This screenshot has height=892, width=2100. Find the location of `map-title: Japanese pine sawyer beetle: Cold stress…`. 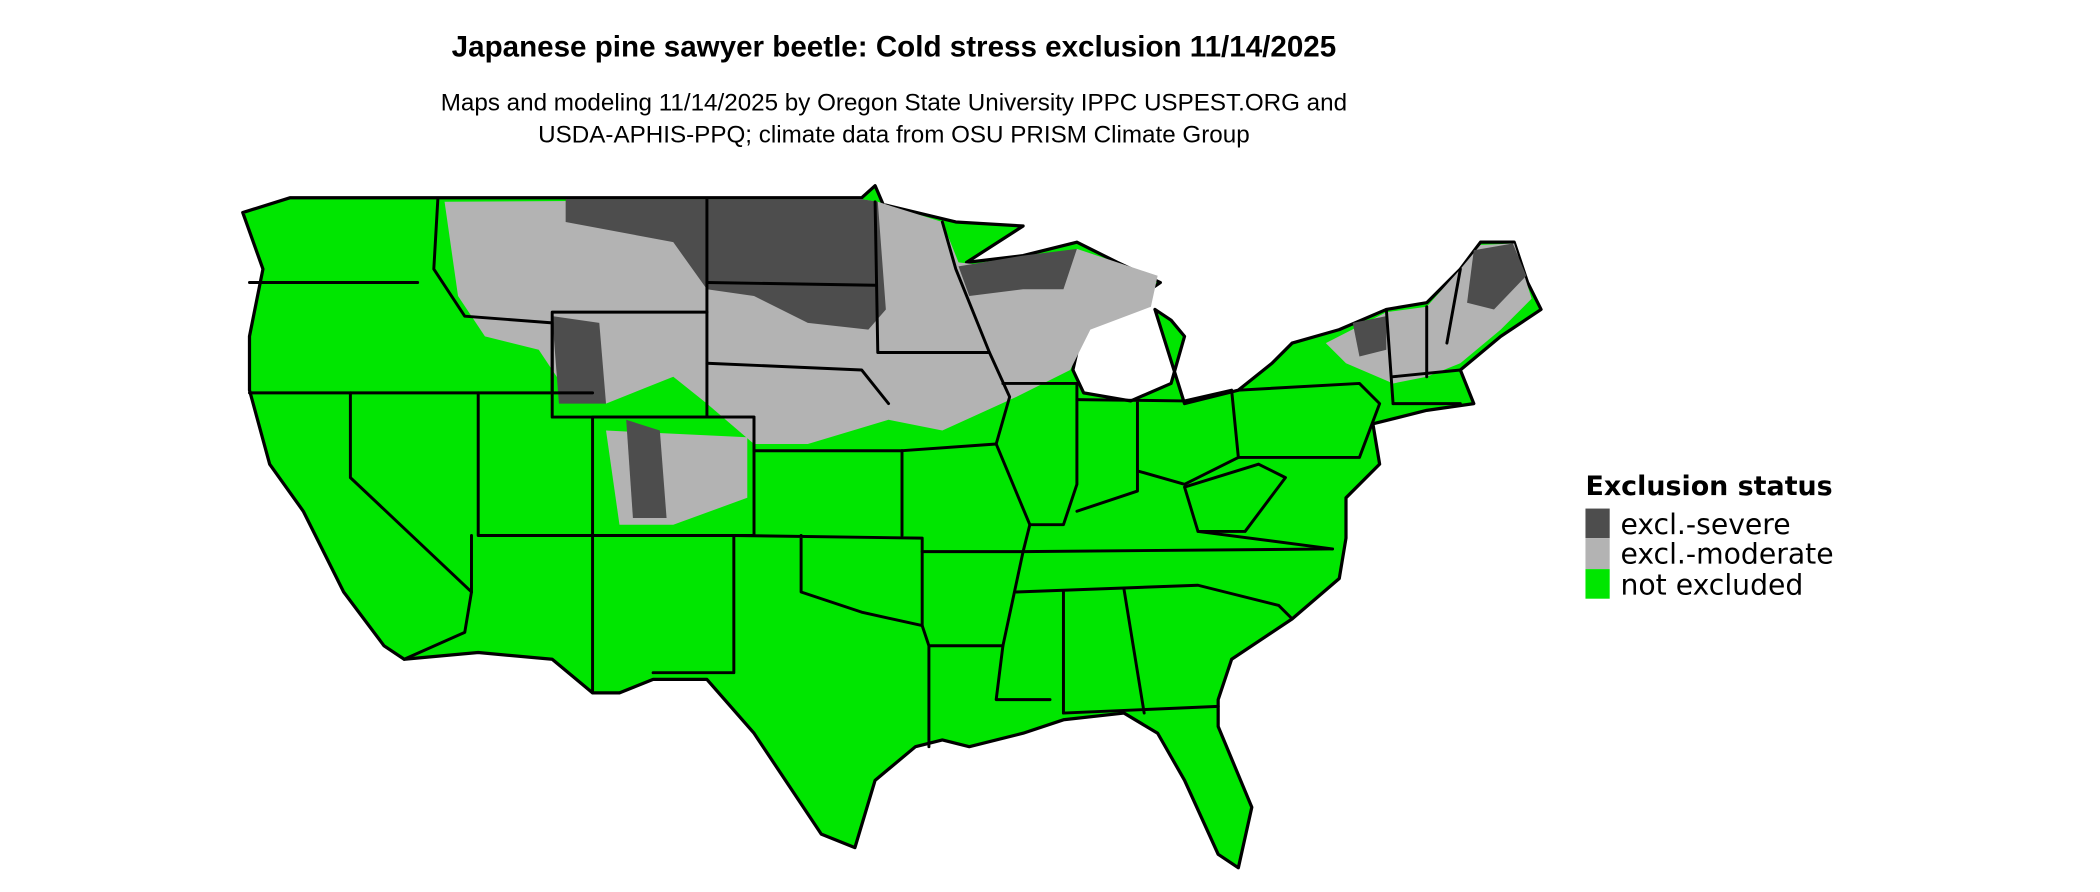

map-title: Japanese pine sawyer beetle: Cold stress… is located at coordinates (894, 47).